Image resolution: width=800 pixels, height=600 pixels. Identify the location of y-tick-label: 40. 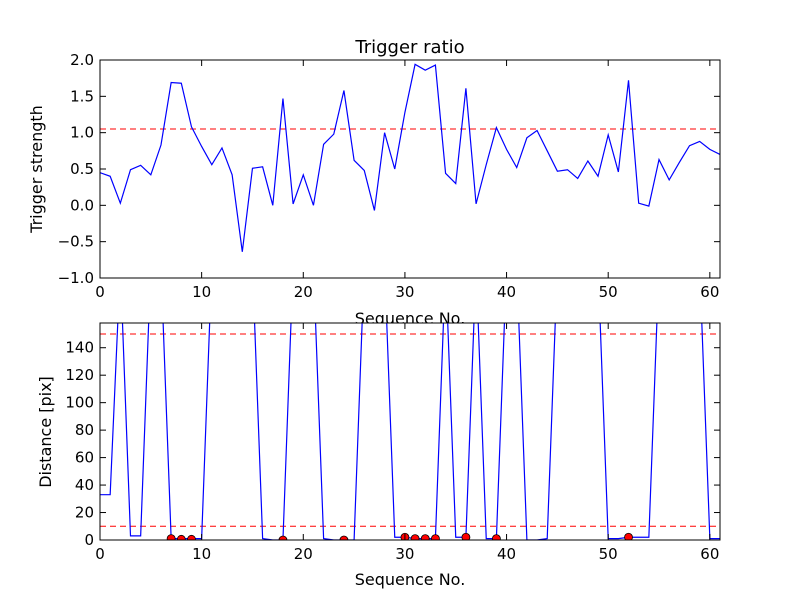
(84, 485).